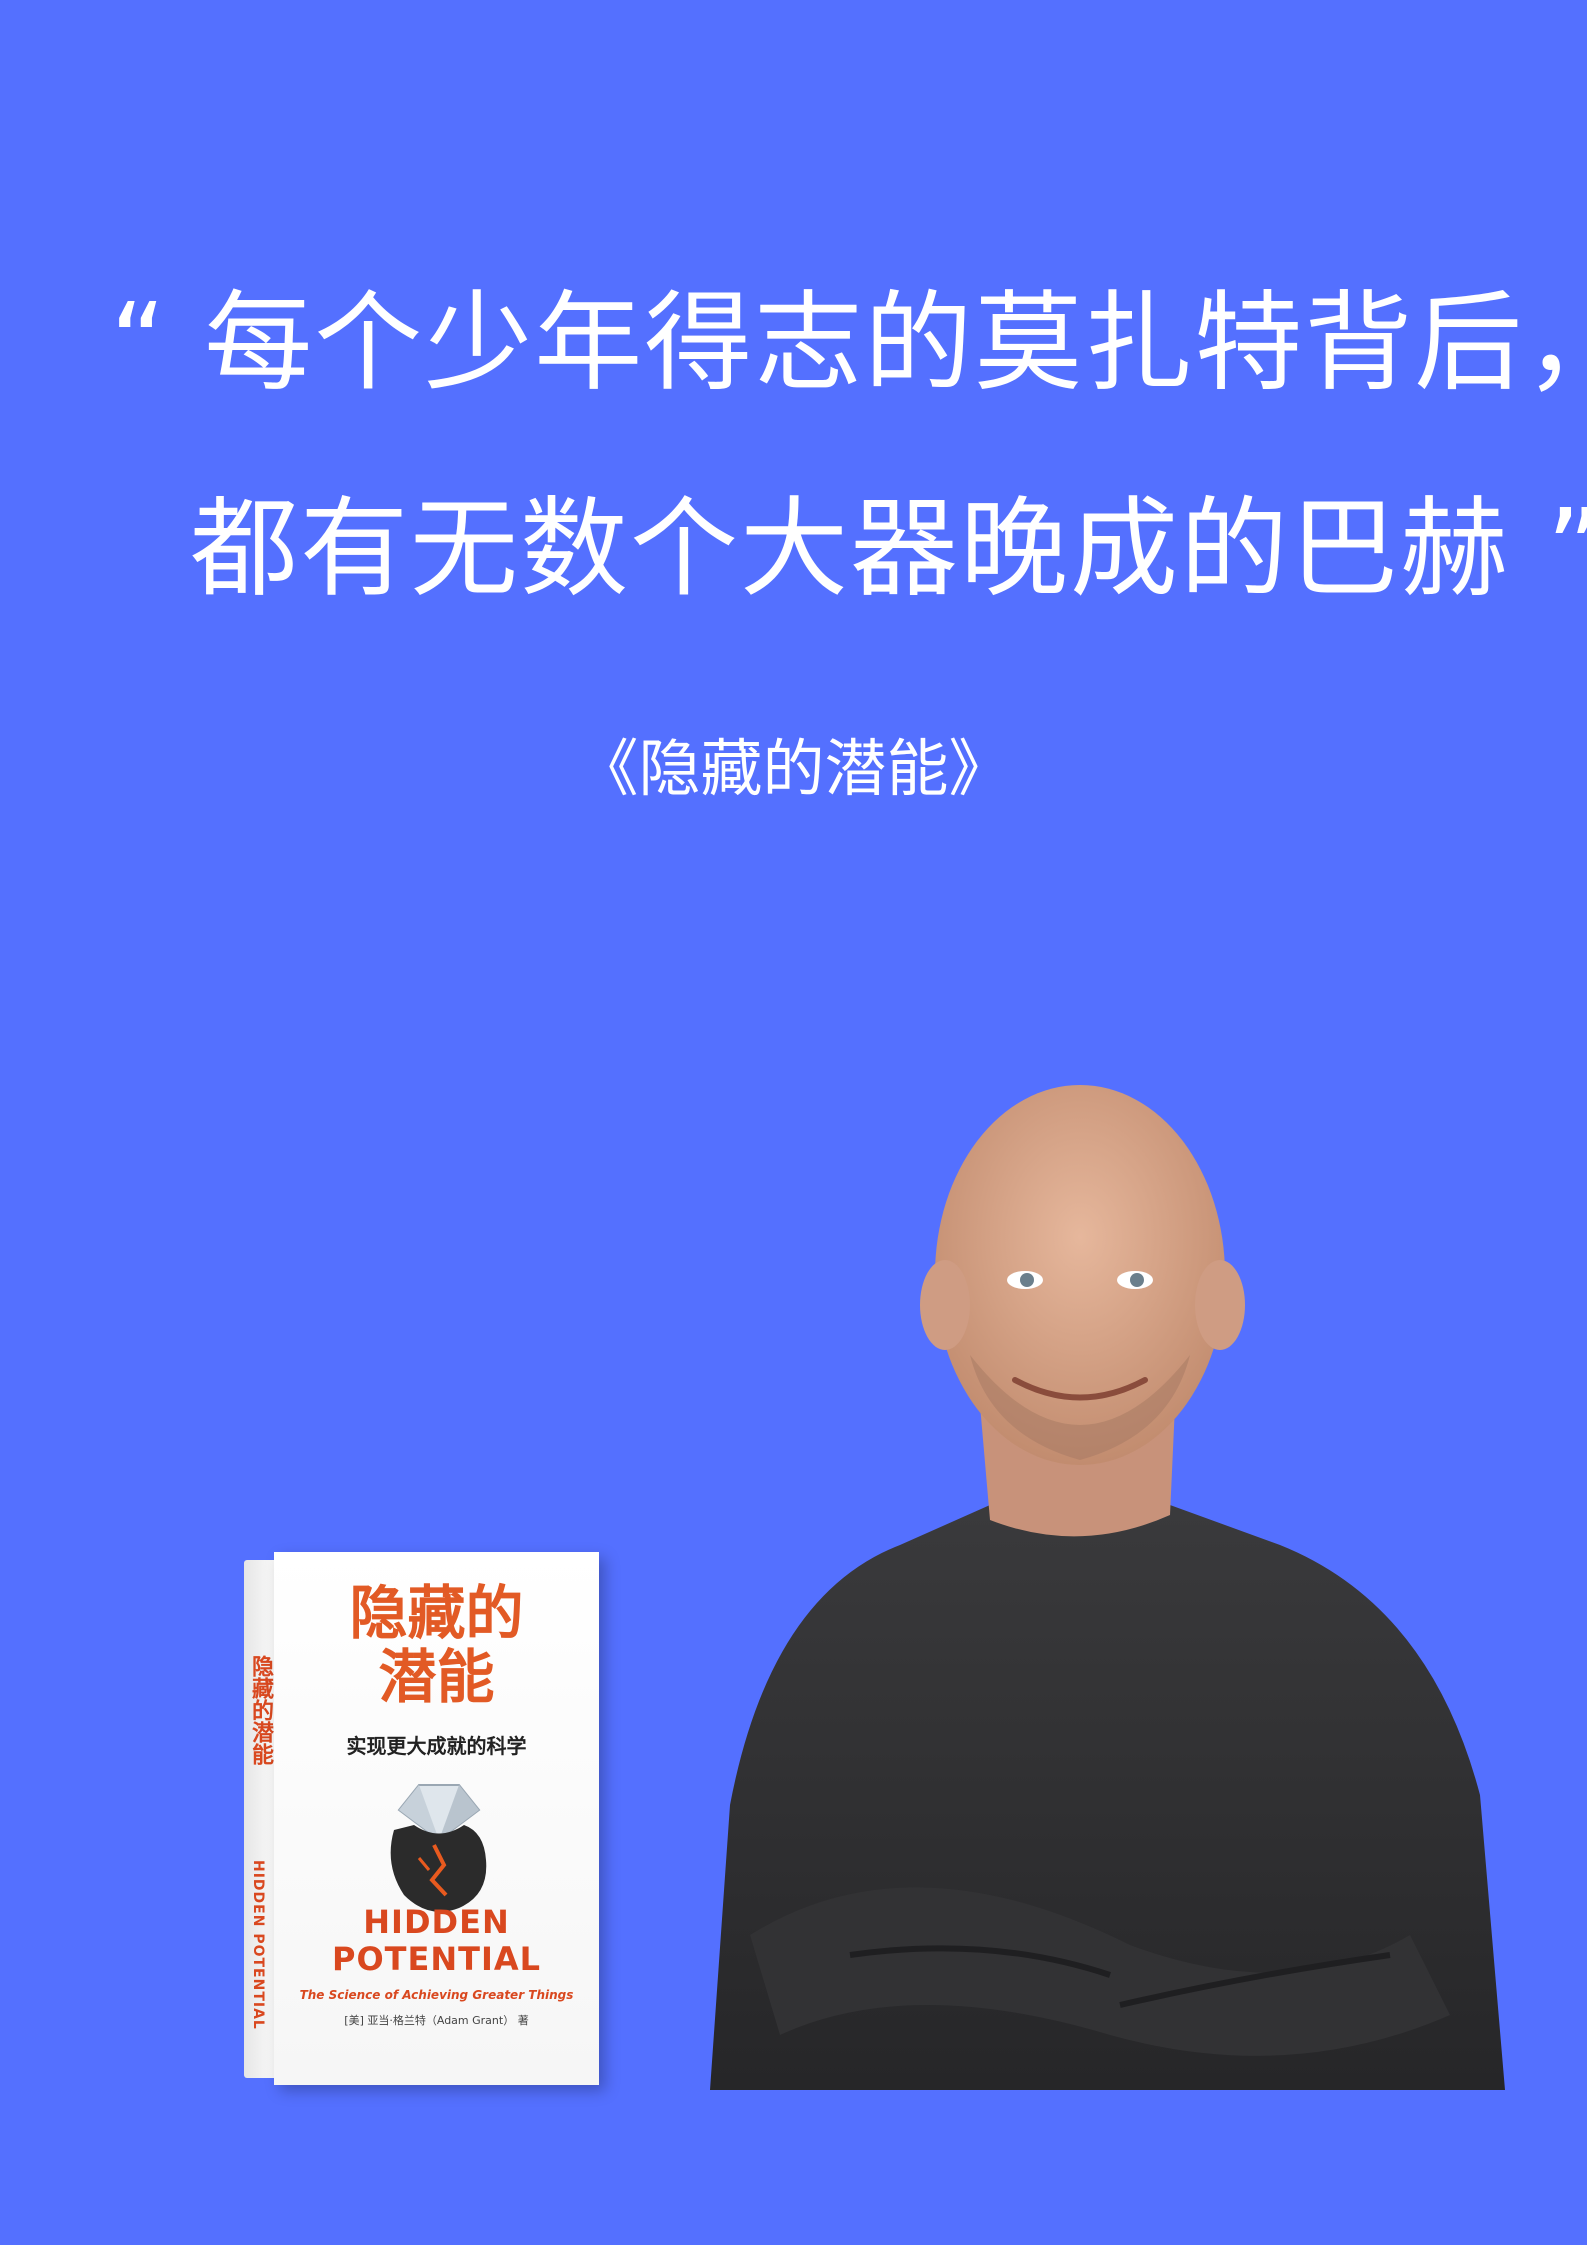 The image size is (1587, 2245). I want to click on cover-cn-title: 隐藏的 潜能, so click(436, 1645).